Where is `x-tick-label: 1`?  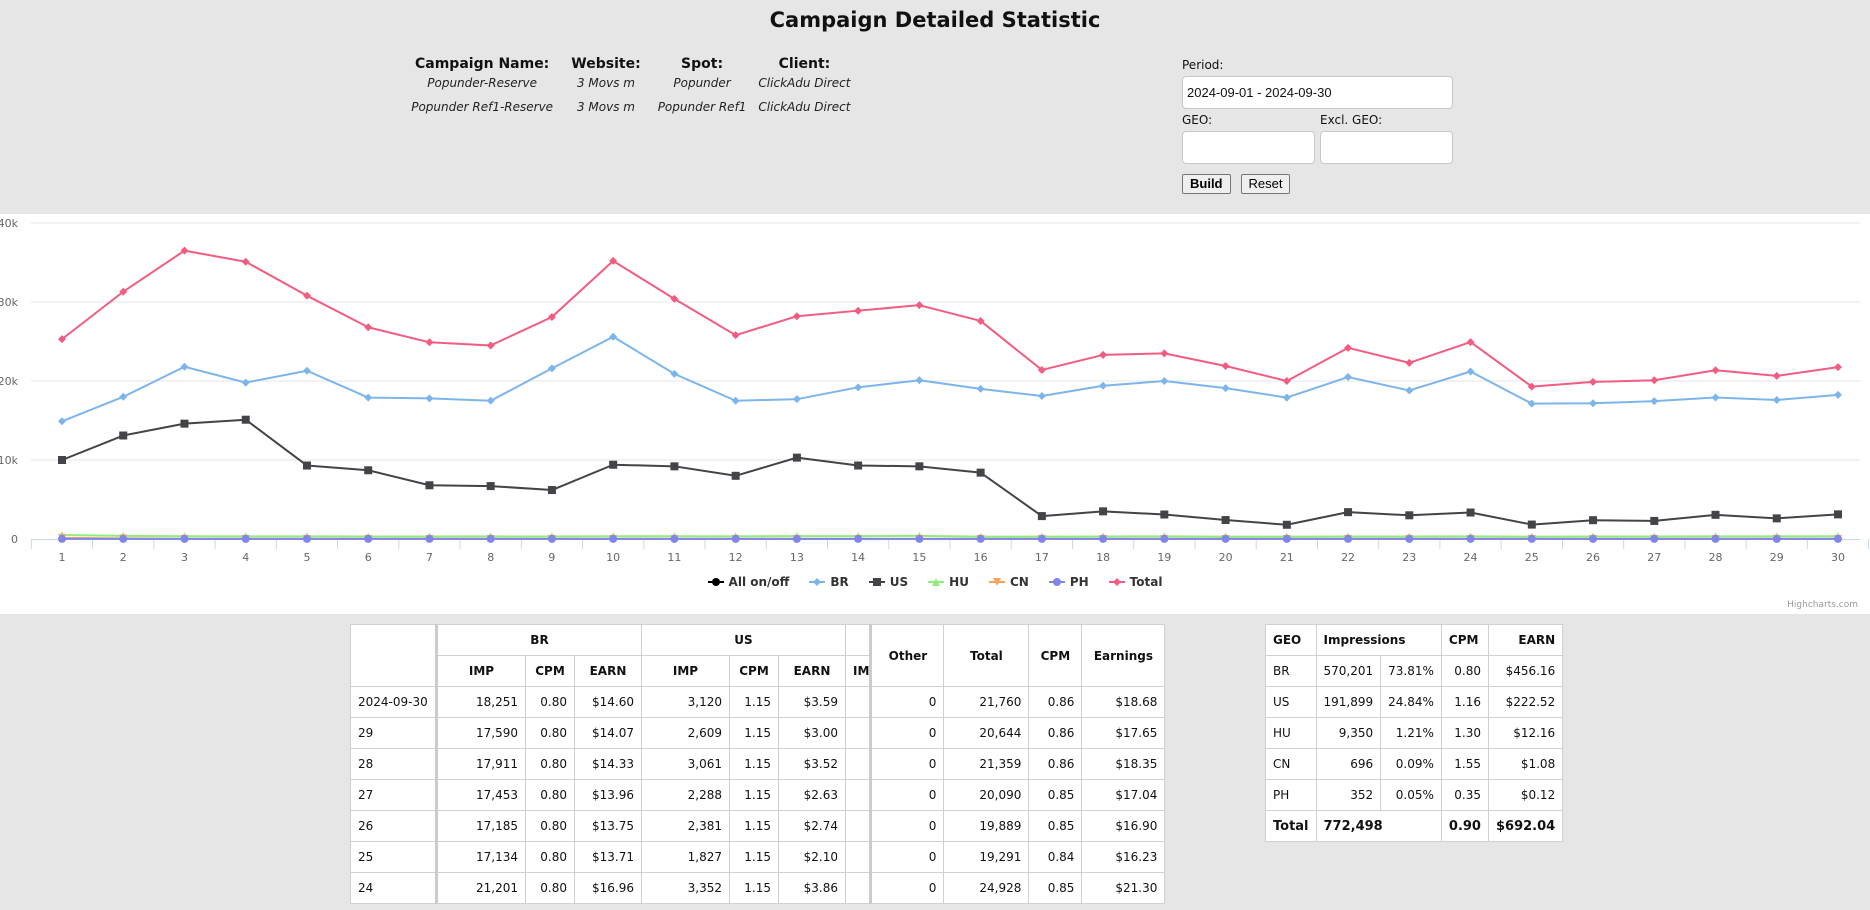 x-tick-label: 1 is located at coordinates (62, 557).